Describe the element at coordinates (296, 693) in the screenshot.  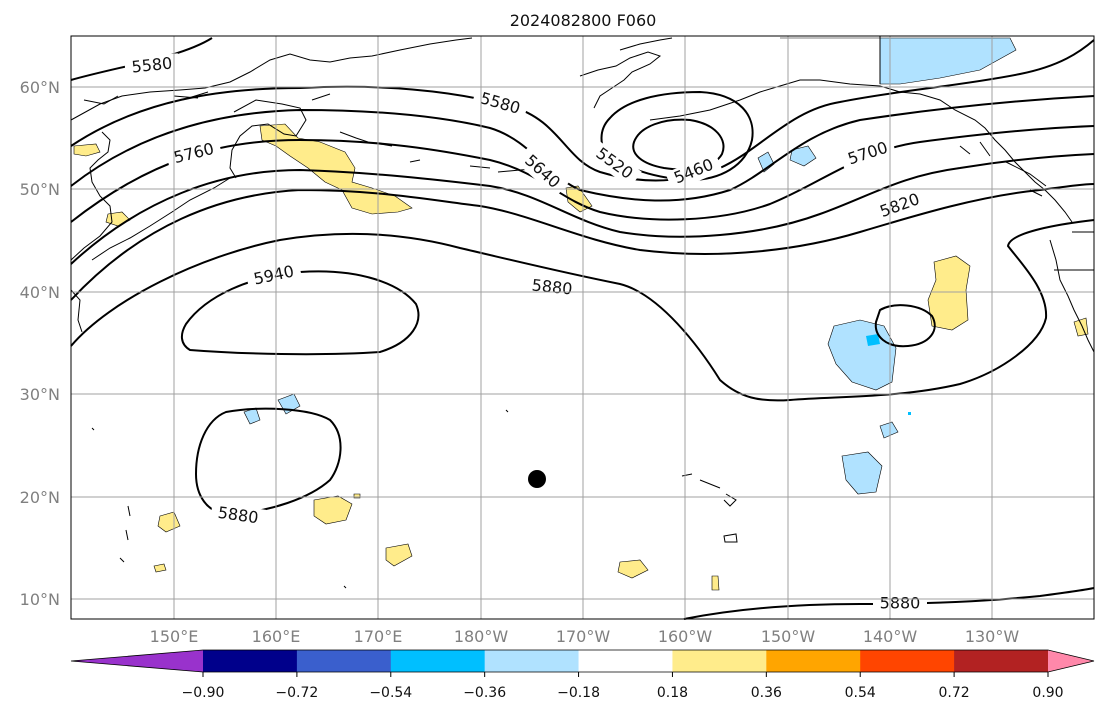
I see `colorbar-tick-label: −0.72` at that location.